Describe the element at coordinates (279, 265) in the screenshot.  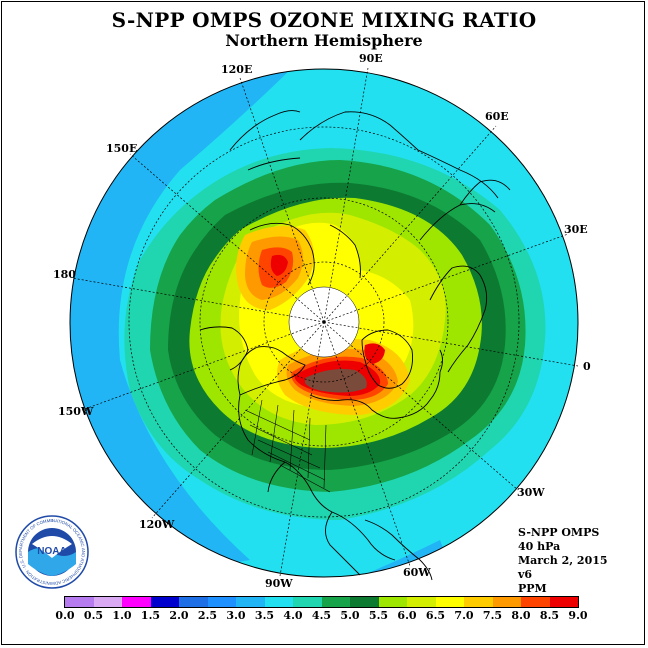
I see `ozone-band-8p5-siberia` at that location.